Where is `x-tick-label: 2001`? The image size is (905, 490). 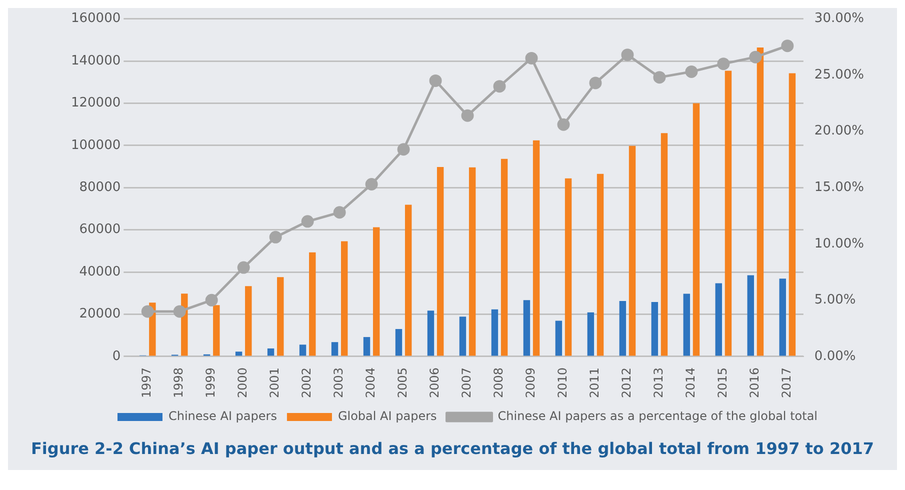 x-tick-label: 2001 is located at coordinates (275, 382).